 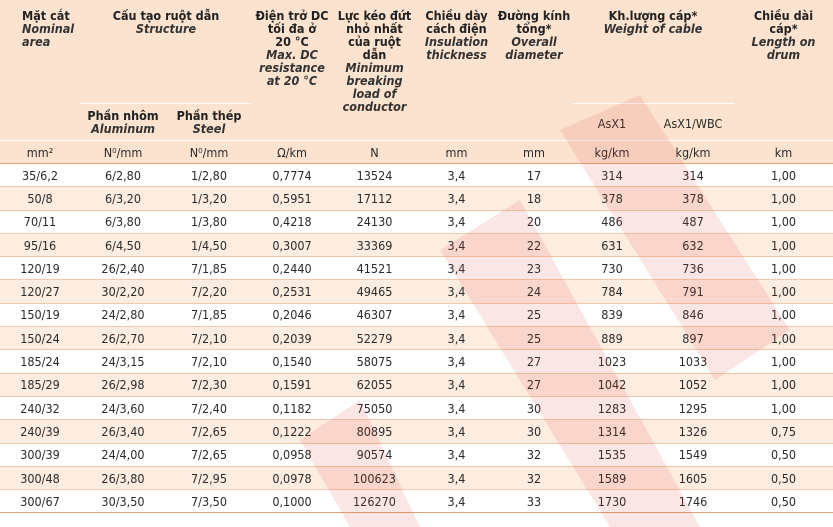 I want to click on header-weight-asx1-wbc: AsX1/WBC, so click(x=693, y=122).